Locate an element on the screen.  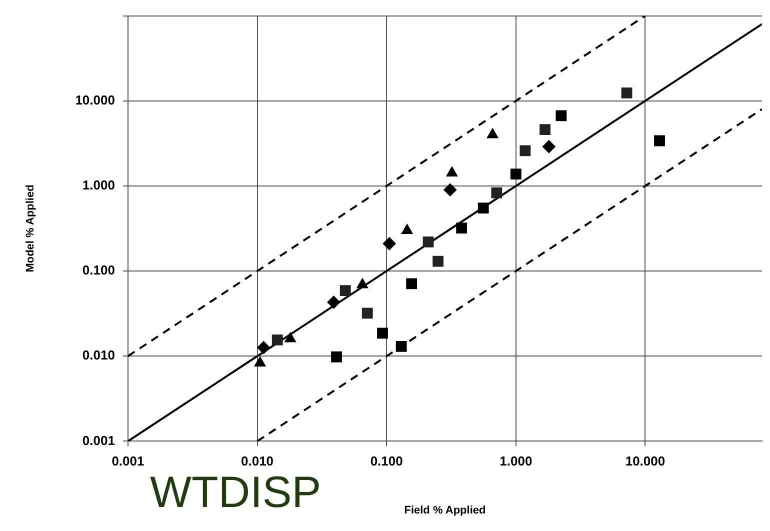
y-tick-label: 10.000 is located at coordinates (95, 100).